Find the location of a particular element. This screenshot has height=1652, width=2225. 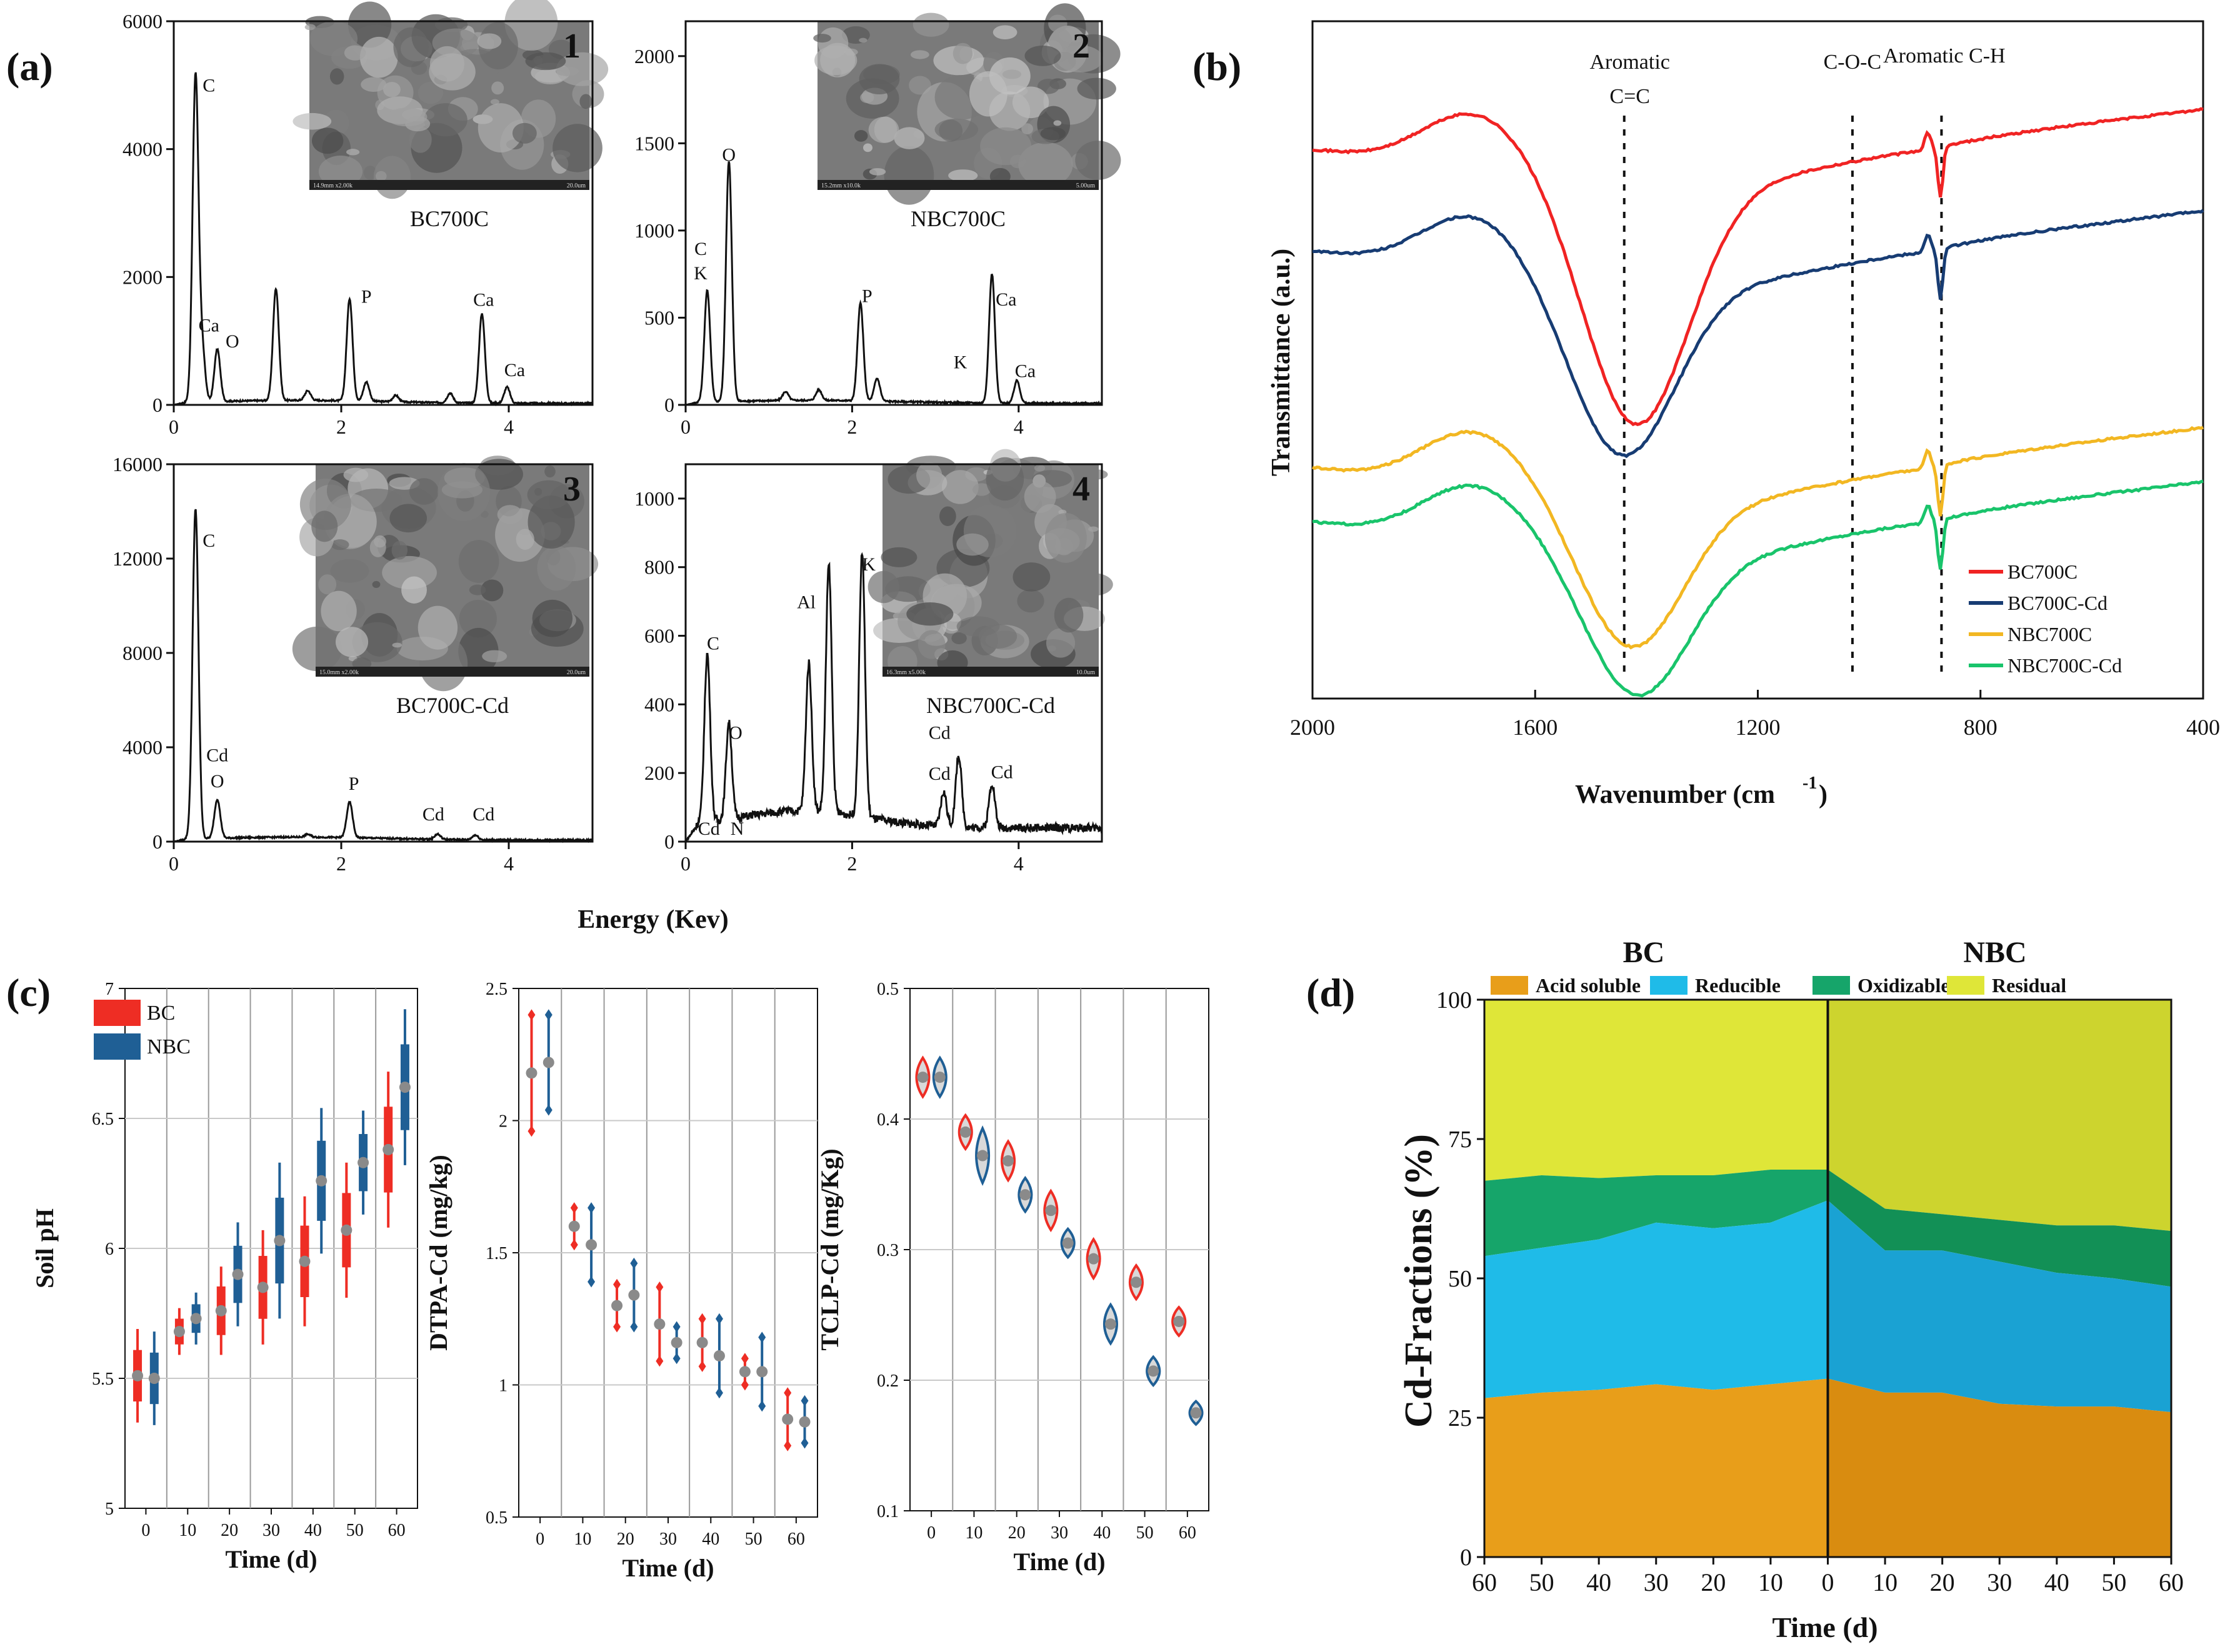

ph-x-tick-label: 20 is located at coordinates (230, 1530).